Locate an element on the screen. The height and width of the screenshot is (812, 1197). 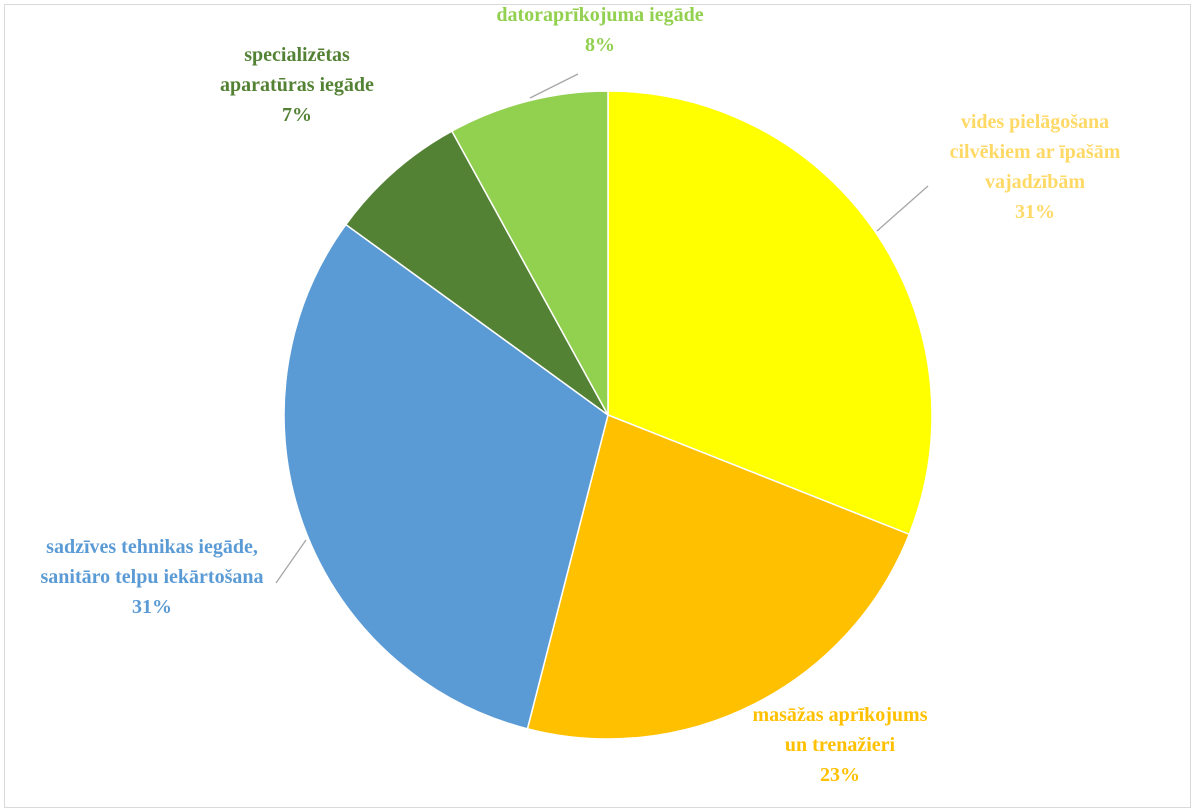
value-label: 23% is located at coordinates (840, 775).